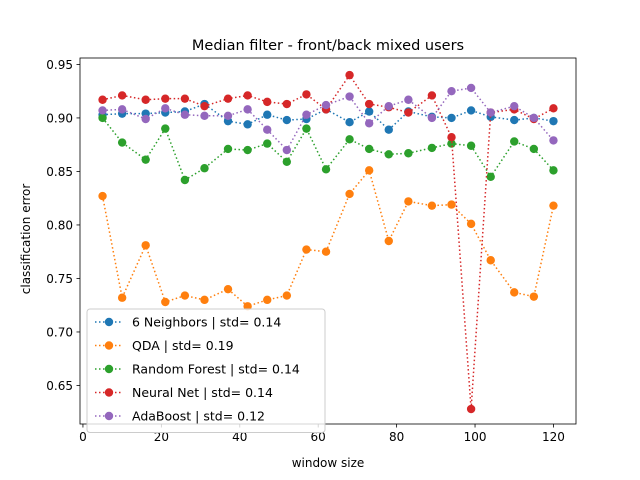  I want to click on y-axis-label: classification error, so click(26, 239).